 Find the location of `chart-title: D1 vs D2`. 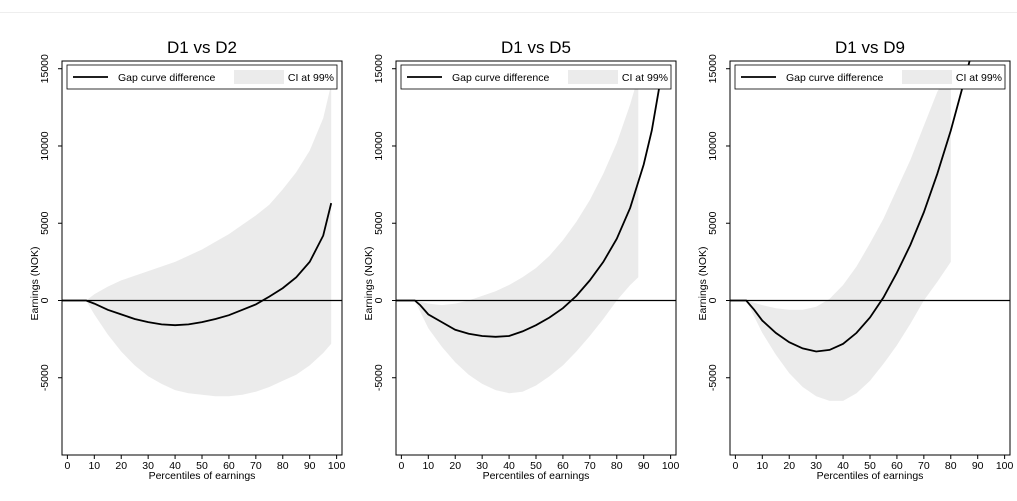

chart-title: D1 vs D2 is located at coordinates (202, 47).